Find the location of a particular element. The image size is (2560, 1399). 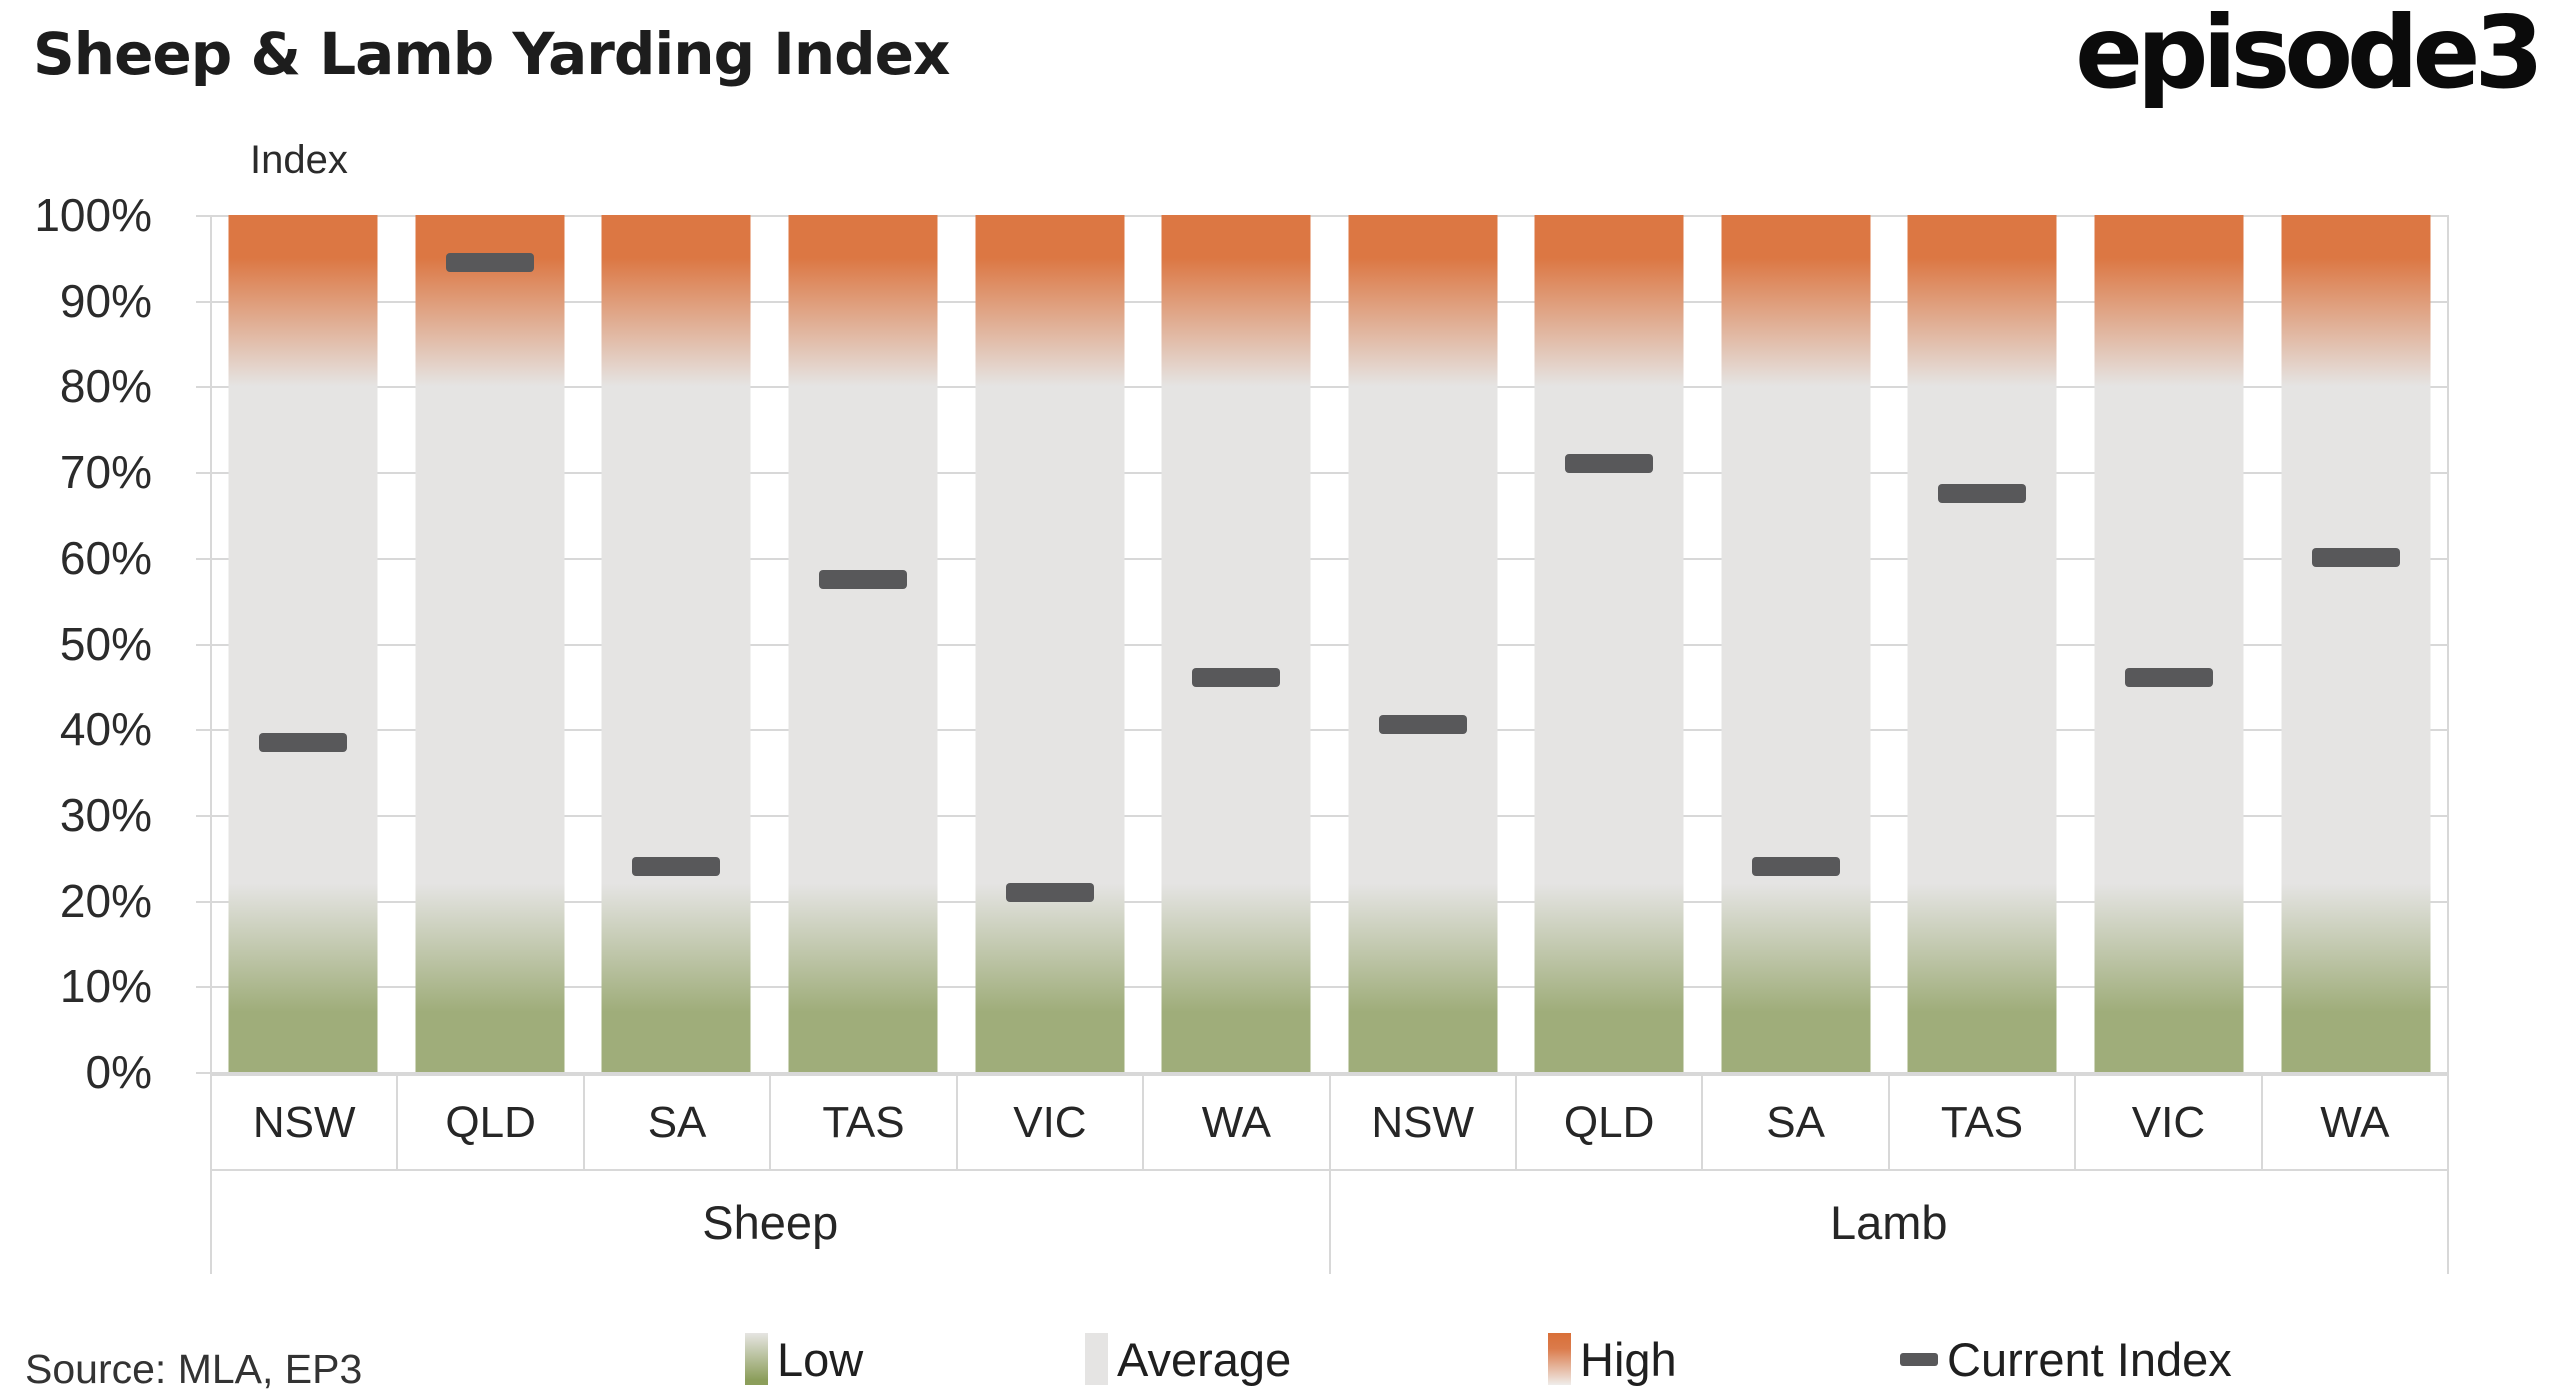

y-axis-tick-labels: 100% 90% 80% 70% 60% 50% 40% 30% 20% 10% 0% is located at coordinates (79, 643).